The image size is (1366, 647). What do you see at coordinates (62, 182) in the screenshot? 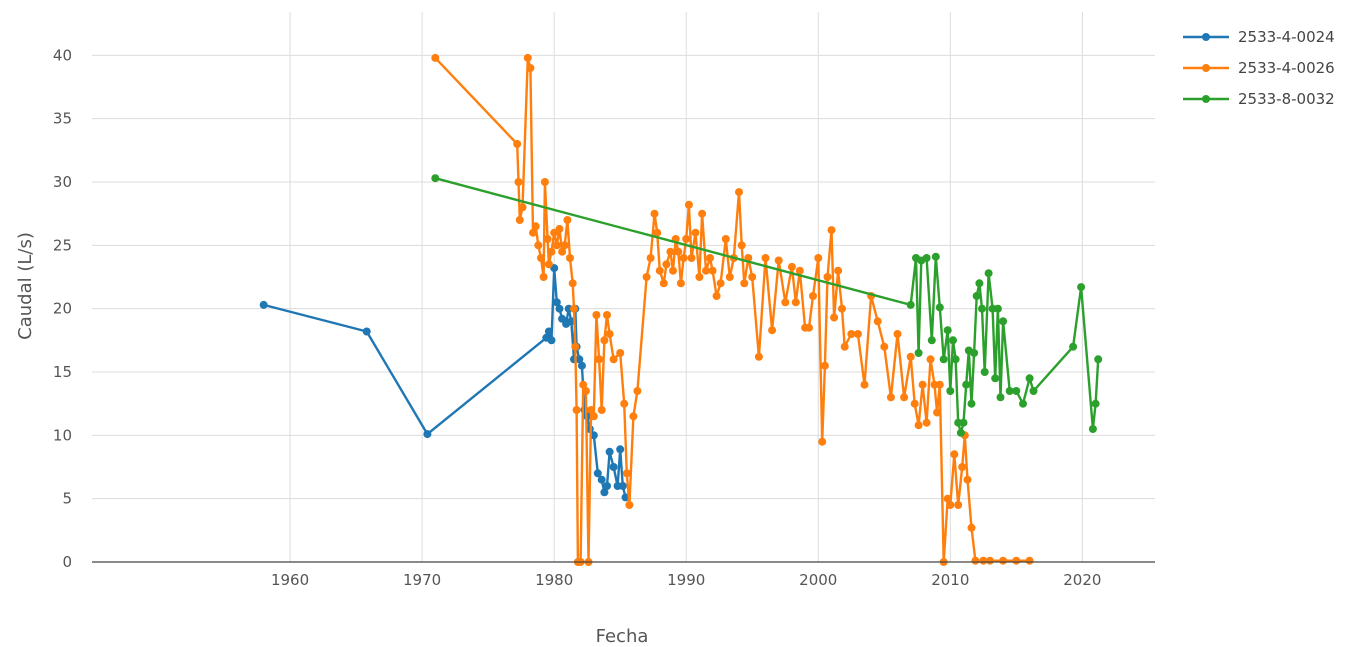
I see `y-tick-label: 30` at bounding box center [62, 182].